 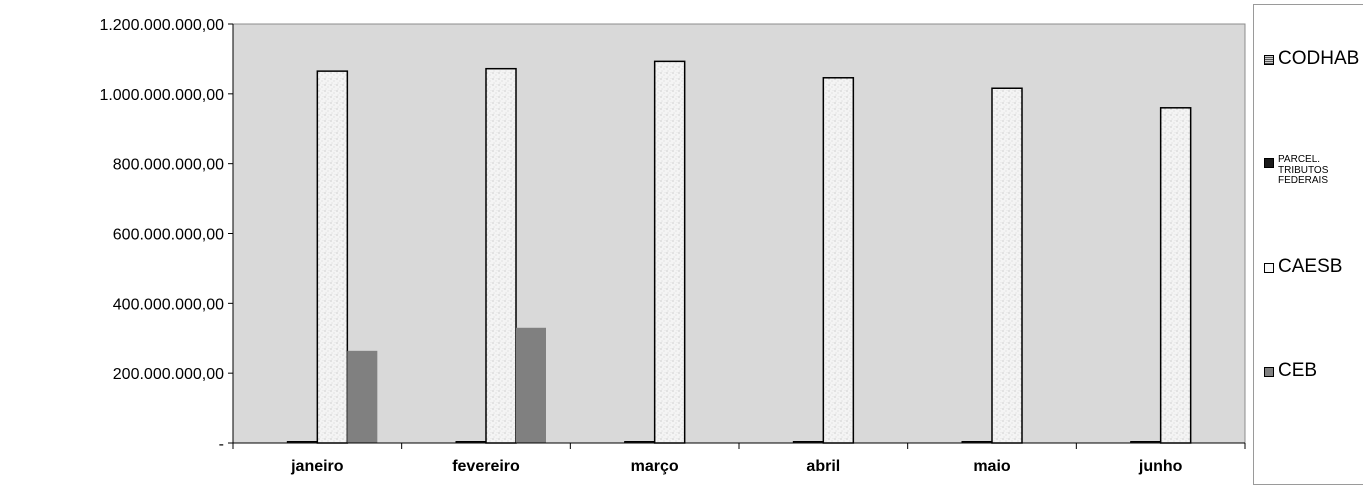 What do you see at coordinates (655, 466) in the screenshot?
I see `x-tick-label: março` at bounding box center [655, 466].